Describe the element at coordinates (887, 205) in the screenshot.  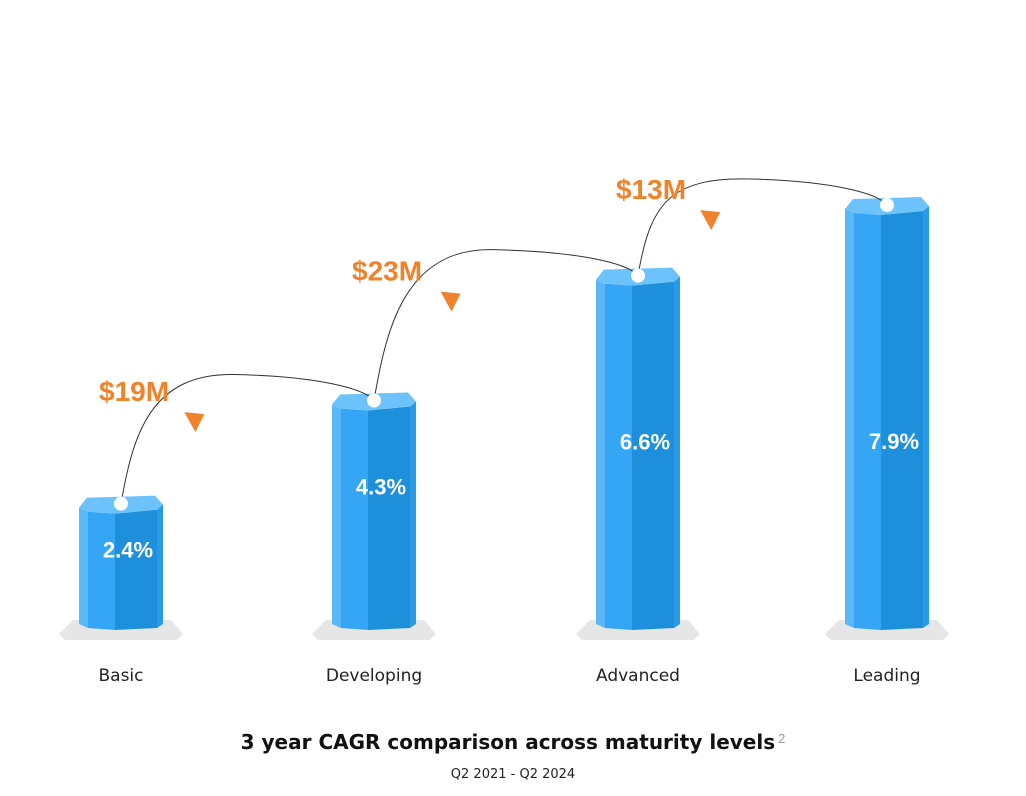
I see `bar-top-dot-leading` at that location.